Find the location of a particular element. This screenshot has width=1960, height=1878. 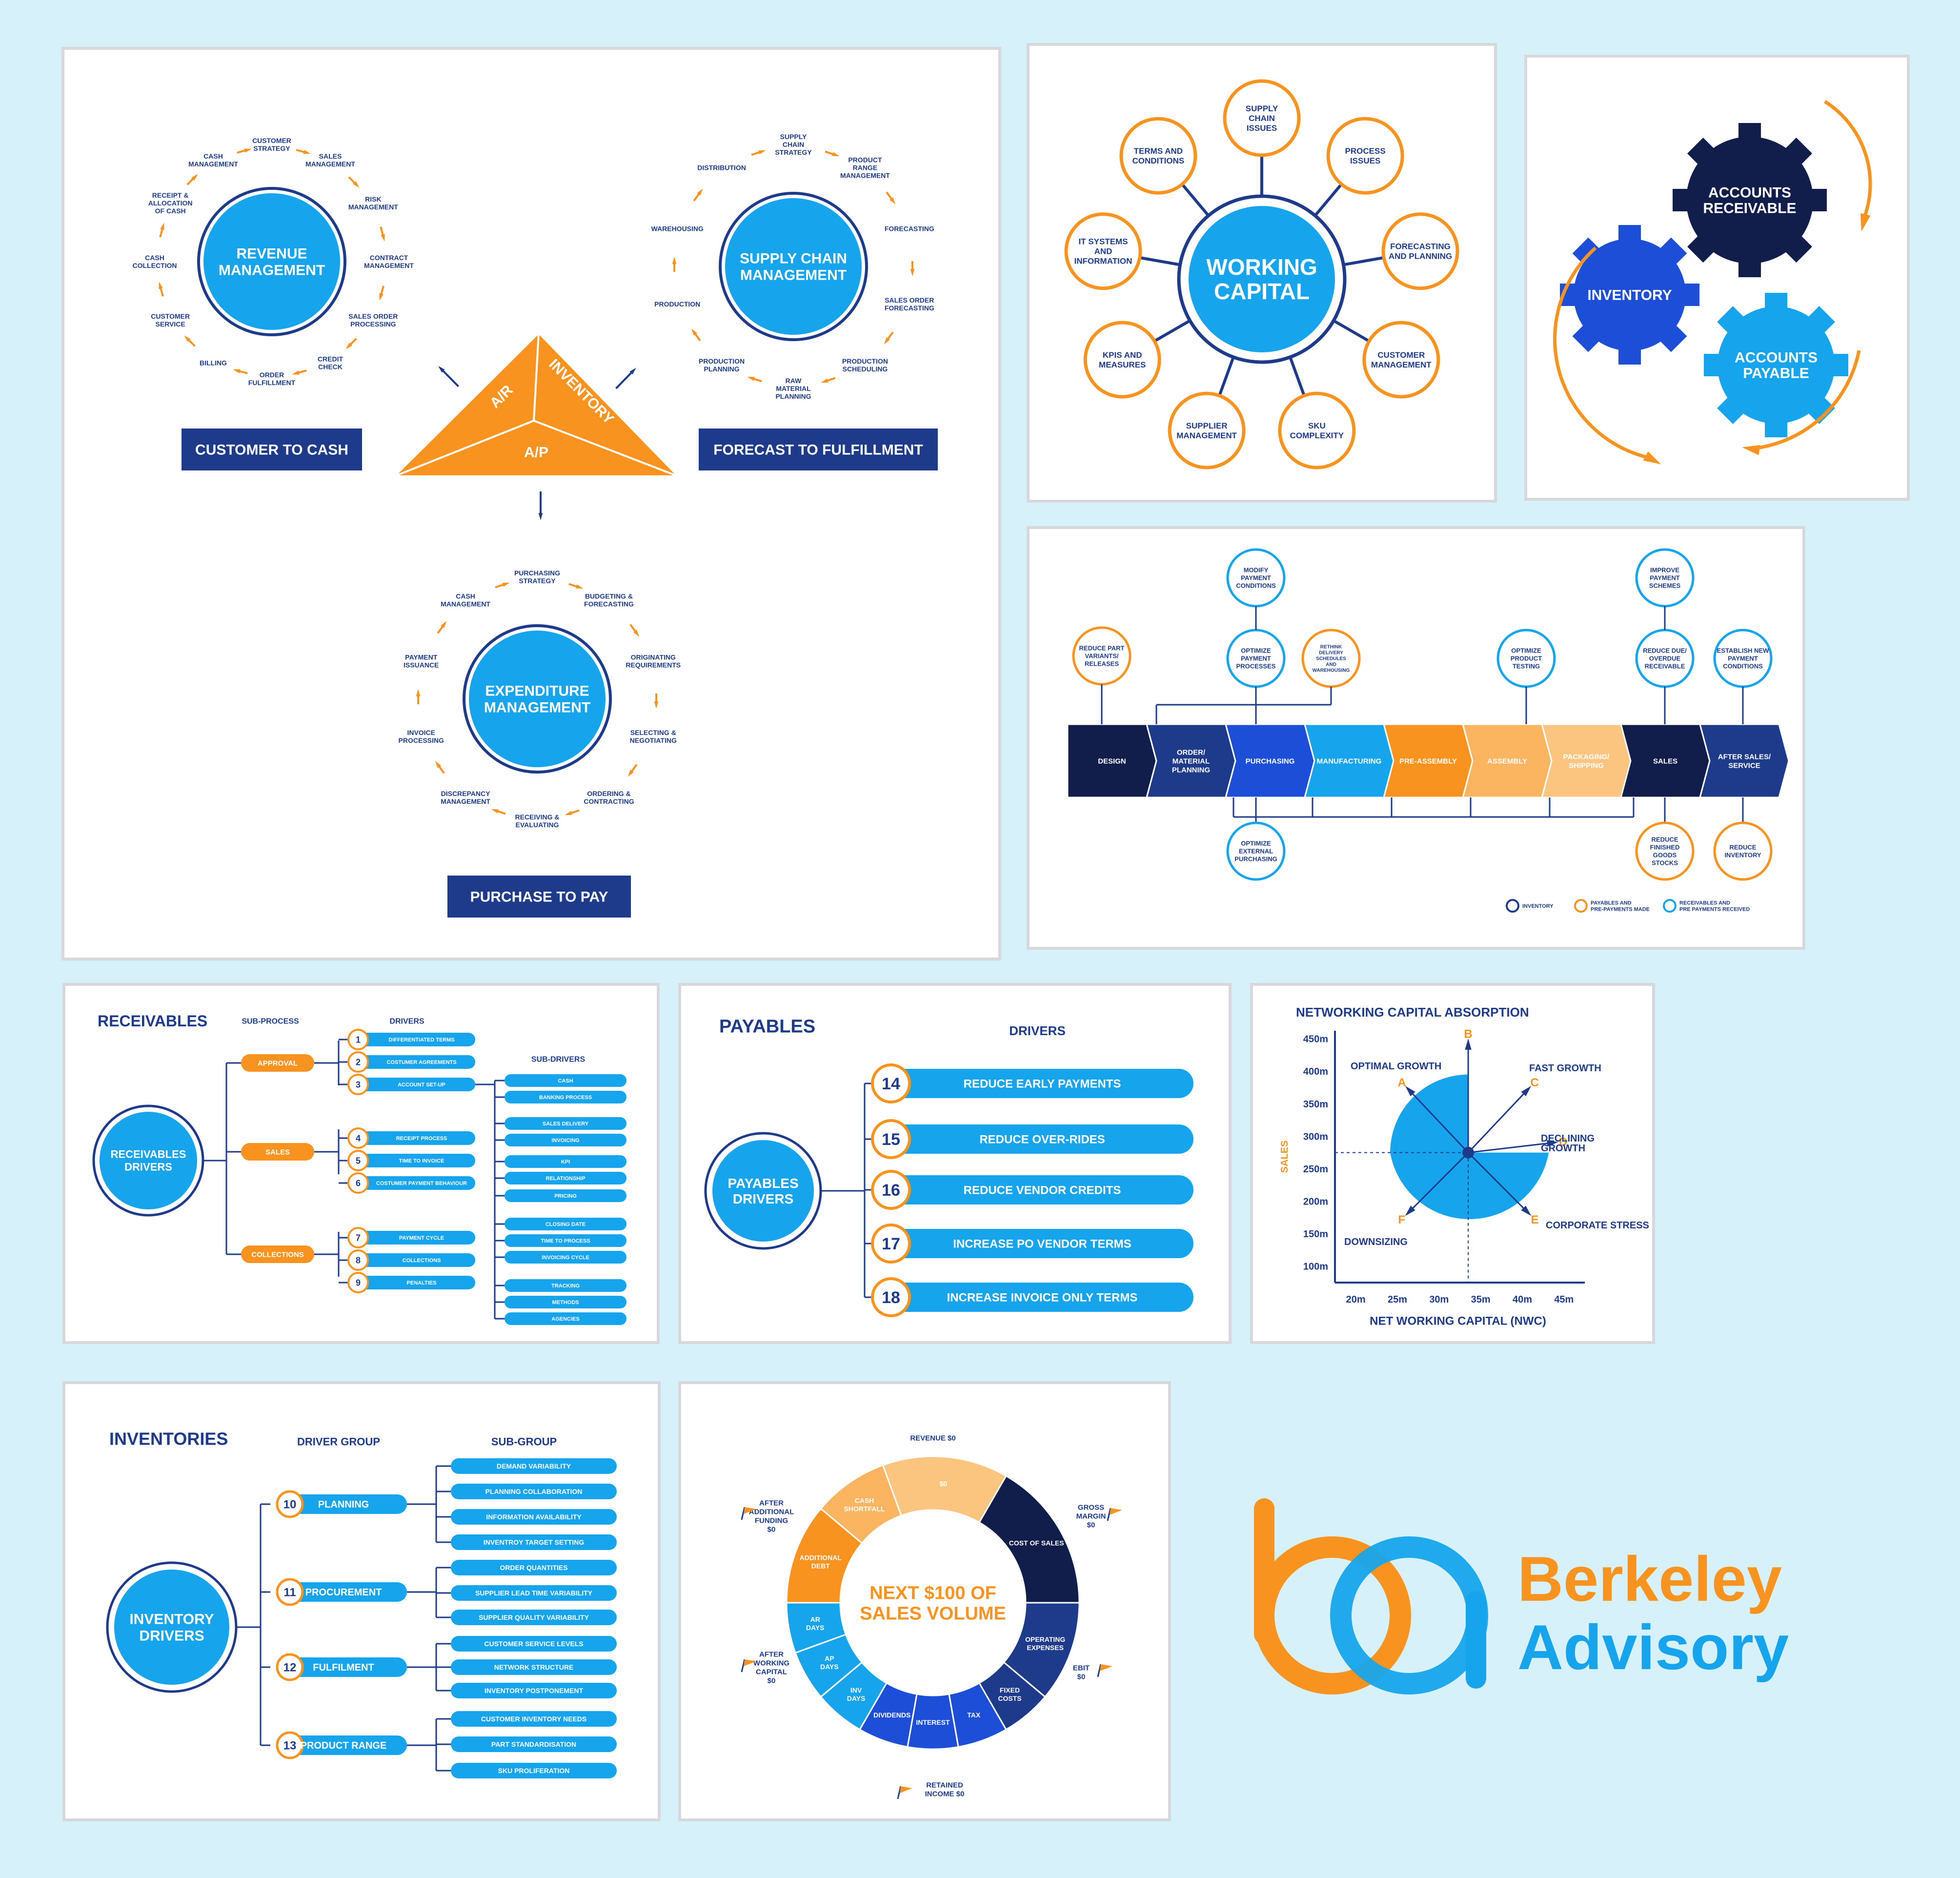

vc-top-label: ESTABLISH NEW PAYMENT CONDITIONS is located at coordinates (1743, 658).